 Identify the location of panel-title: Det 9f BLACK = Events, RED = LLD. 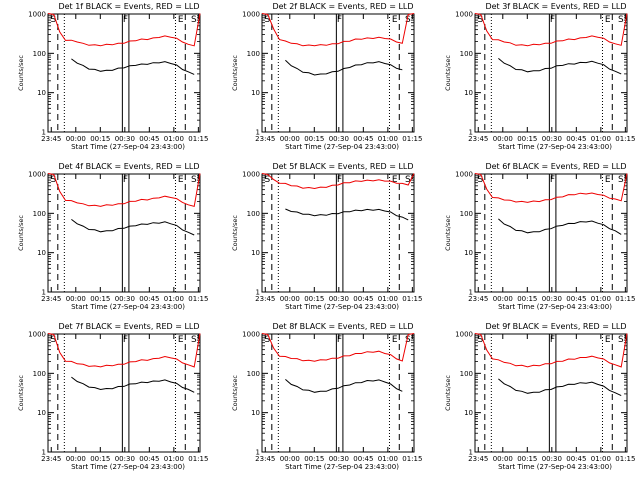
(555, 326).